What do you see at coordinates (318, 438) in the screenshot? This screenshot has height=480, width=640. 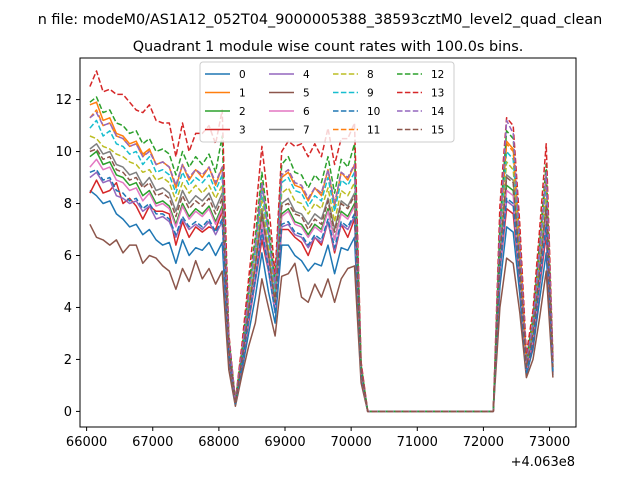 I see `x-axis: 66000 67000 68000 69000 70000 71000 72000 73000` at bounding box center [318, 438].